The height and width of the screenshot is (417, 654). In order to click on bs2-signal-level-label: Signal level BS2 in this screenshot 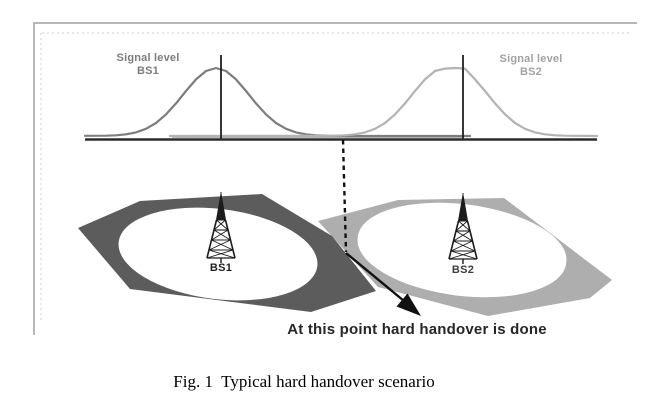, I will do `click(531, 66)`.